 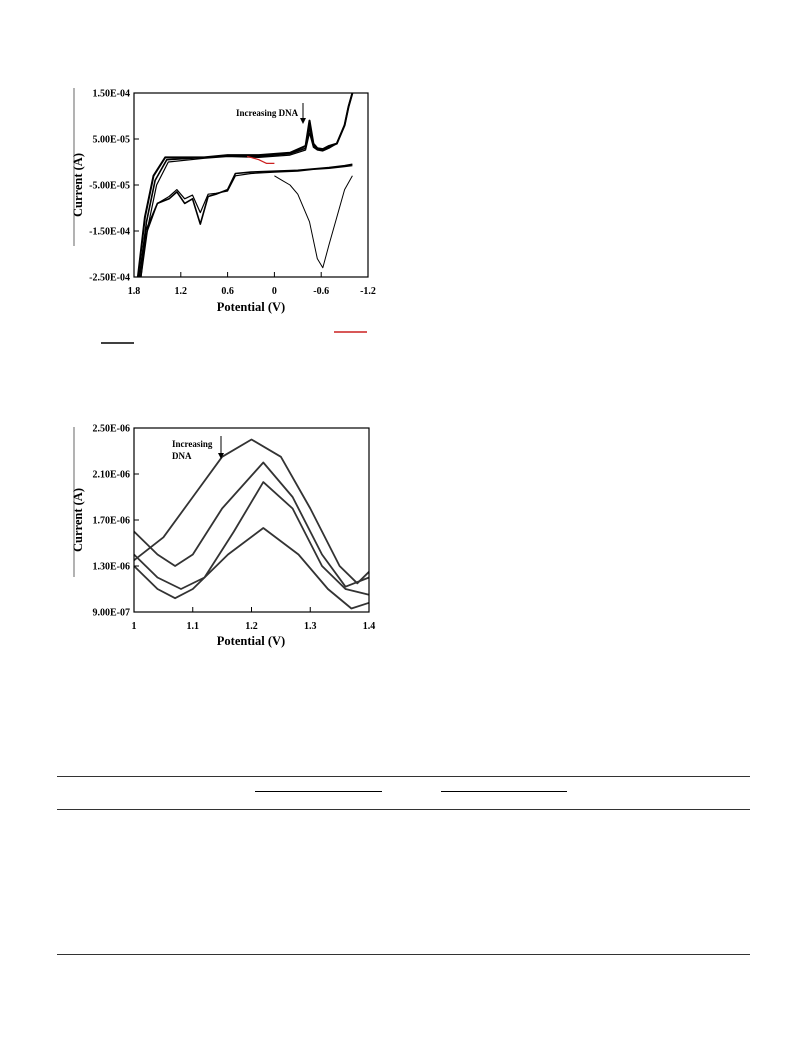 What do you see at coordinates (134, 626) in the screenshot?
I see `x-tick-label: 1` at bounding box center [134, 626].